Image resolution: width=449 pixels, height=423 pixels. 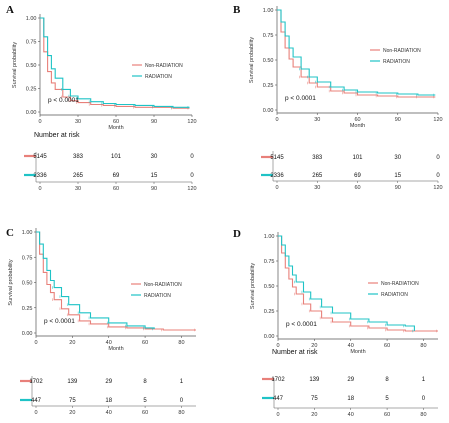 I want to click on risk-count: 18, so click(x=108, y=401).